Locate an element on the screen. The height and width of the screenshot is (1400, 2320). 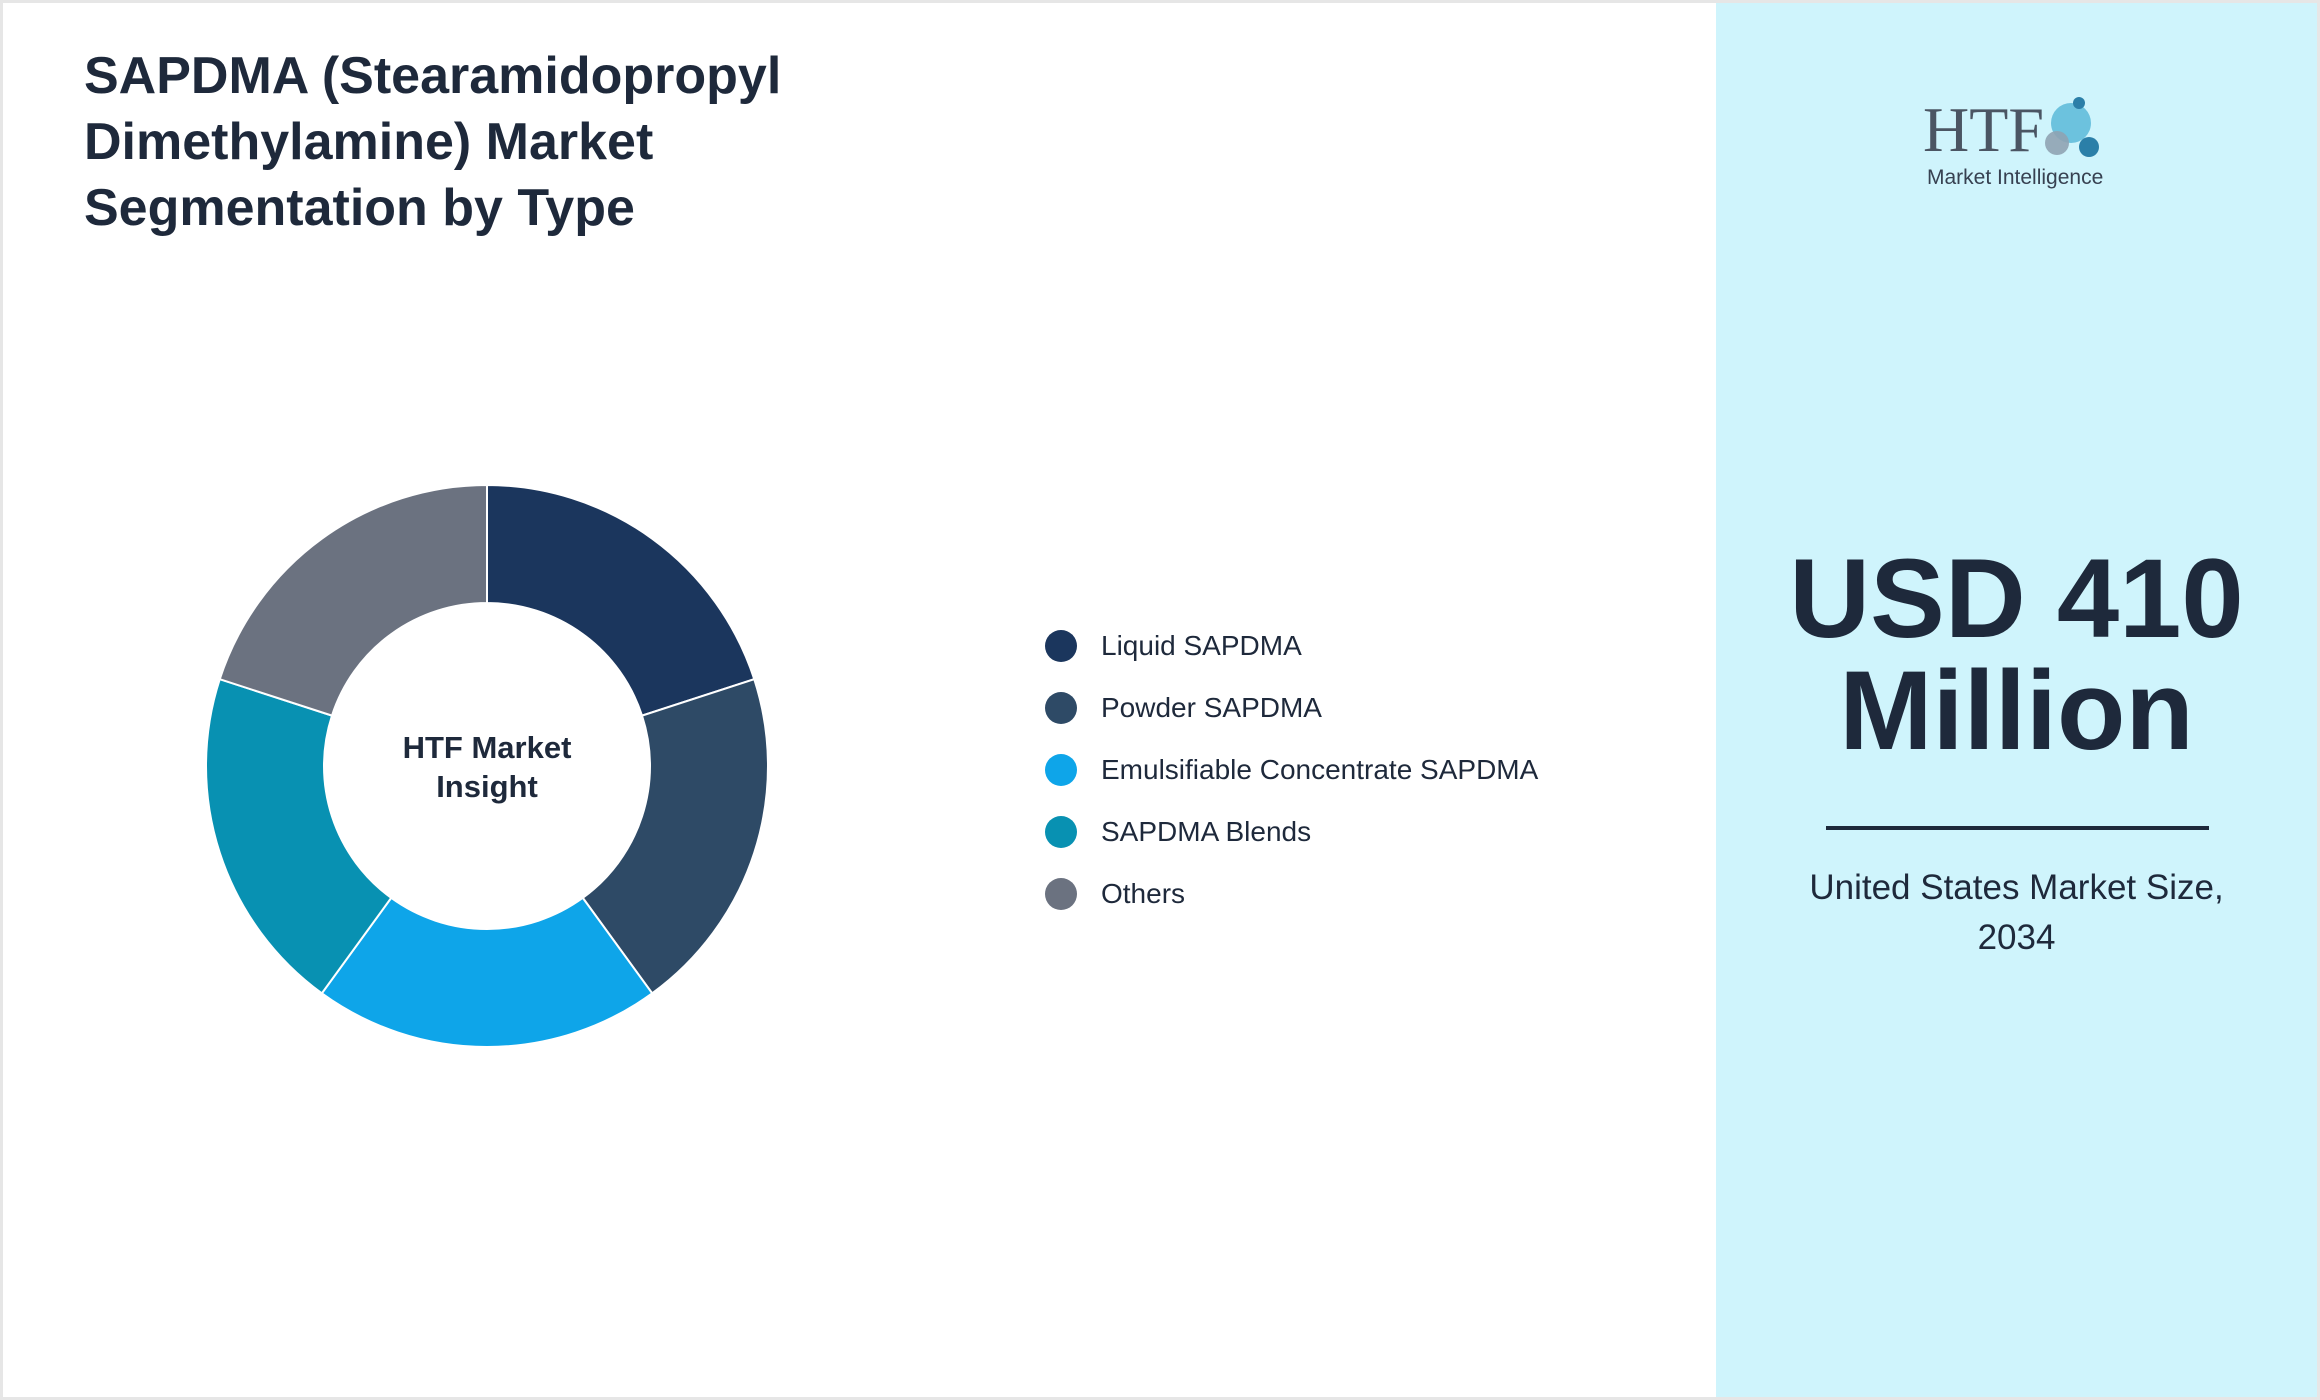
legend-label: Emulsifiable Concentrate SAPDMA is located at coordinates (1320, 769).